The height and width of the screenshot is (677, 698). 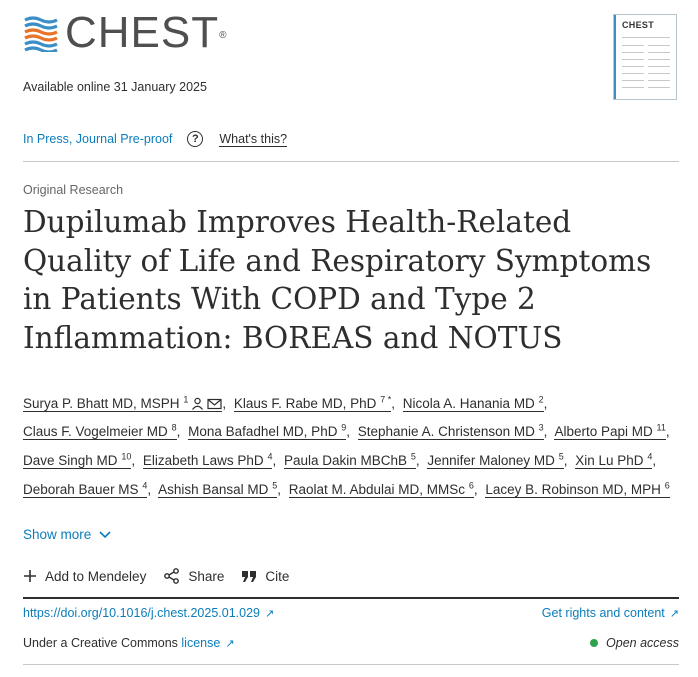 What do you see at coordinates (201, 643) in the screenshot?
I see `license-link-text: license` at bounding box center [201, 643].